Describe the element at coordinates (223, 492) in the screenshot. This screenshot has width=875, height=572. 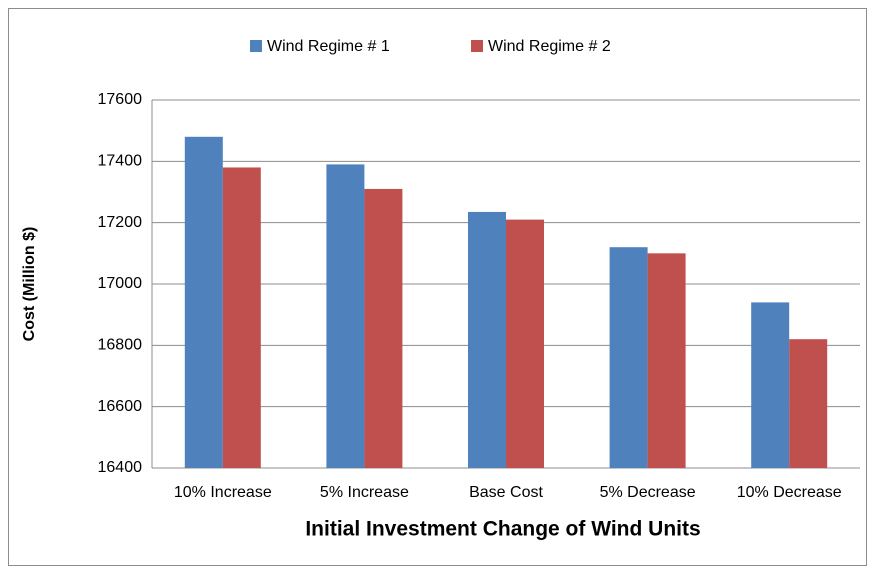
I see `x-tick-label: 10% Increase` at that location.